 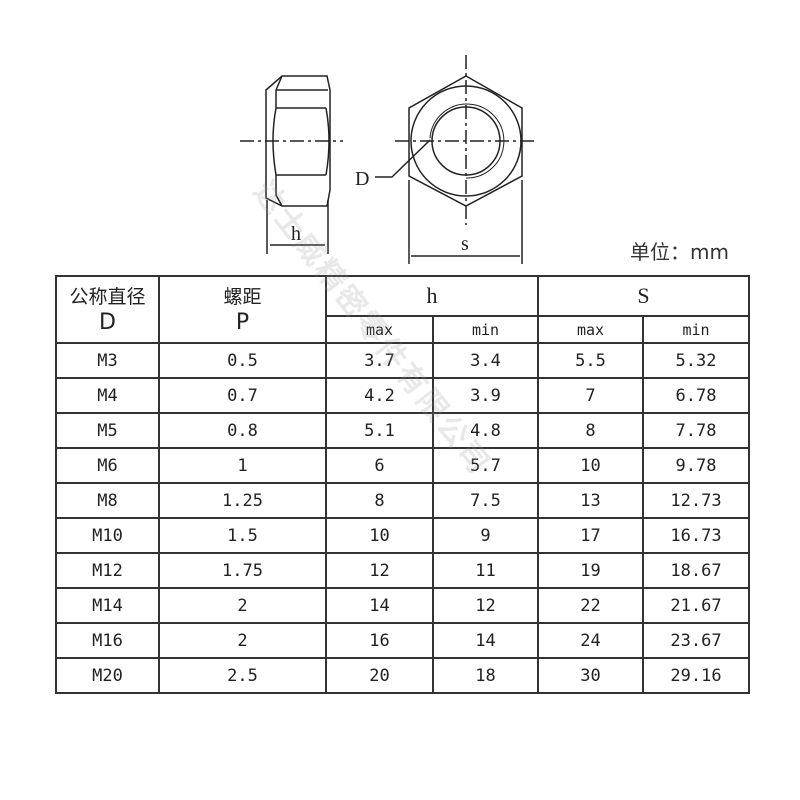 What do you see at coordinates (485, 570) in the screenshot?
I see `cell-h-min: 11` at bounding box center [485, 570].